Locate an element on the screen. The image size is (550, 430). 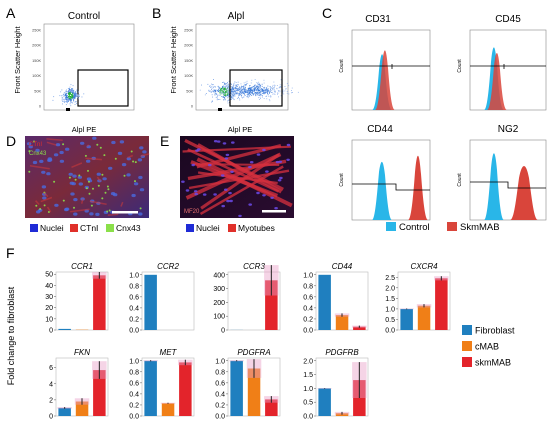
ytick-label: 0.4 is located at coordinates (220, 394).